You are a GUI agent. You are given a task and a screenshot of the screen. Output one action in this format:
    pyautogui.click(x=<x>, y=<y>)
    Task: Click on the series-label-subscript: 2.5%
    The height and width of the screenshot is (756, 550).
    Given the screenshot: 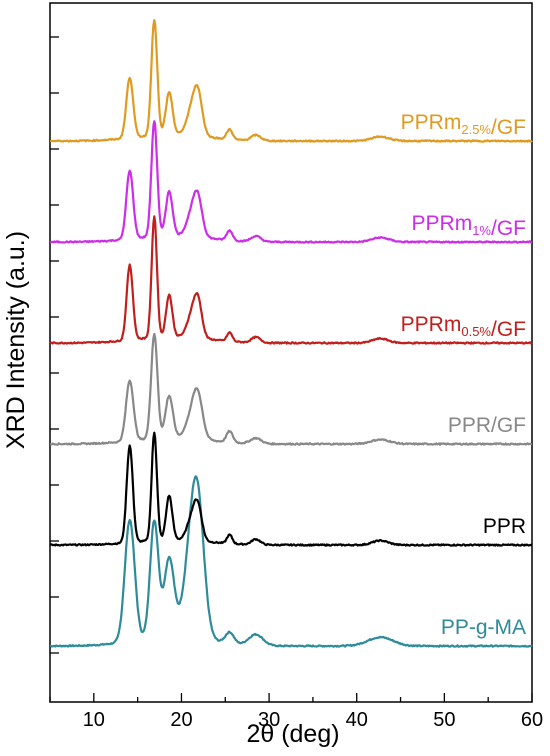 What is the action you would take?
    pyautogui.click(x=476, y=129)
    